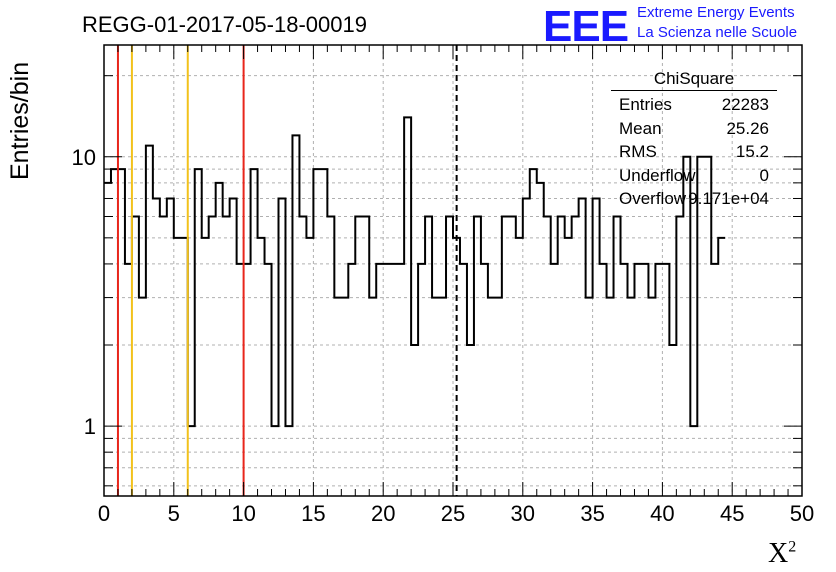 Image resolution: width=836 pixels, height=572 pixels. What do you see at coordinates (694, 152) in the screenshot?
I see `stats-row-rms: RMS 15.2` at bounding box center [694, 152].